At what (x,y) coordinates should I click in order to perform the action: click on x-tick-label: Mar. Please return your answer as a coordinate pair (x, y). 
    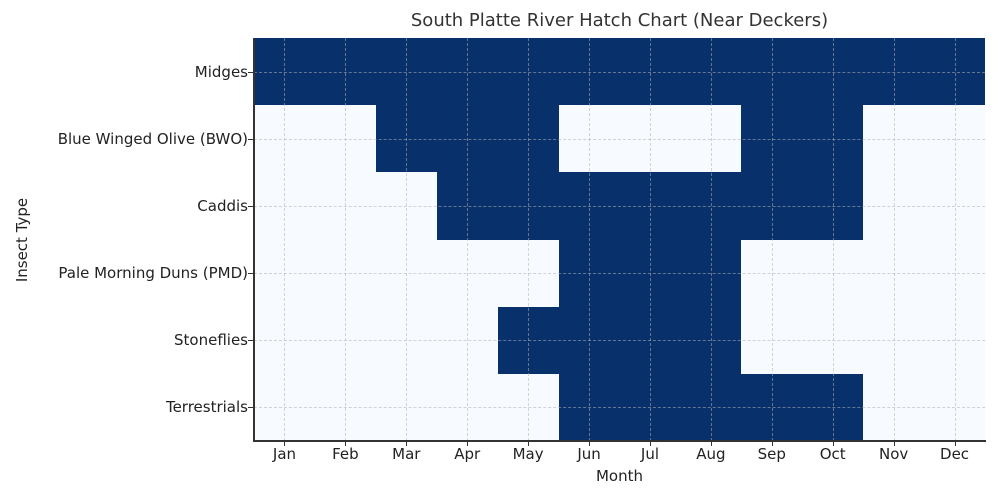
    Looking at the image, I should click on (406, 454).